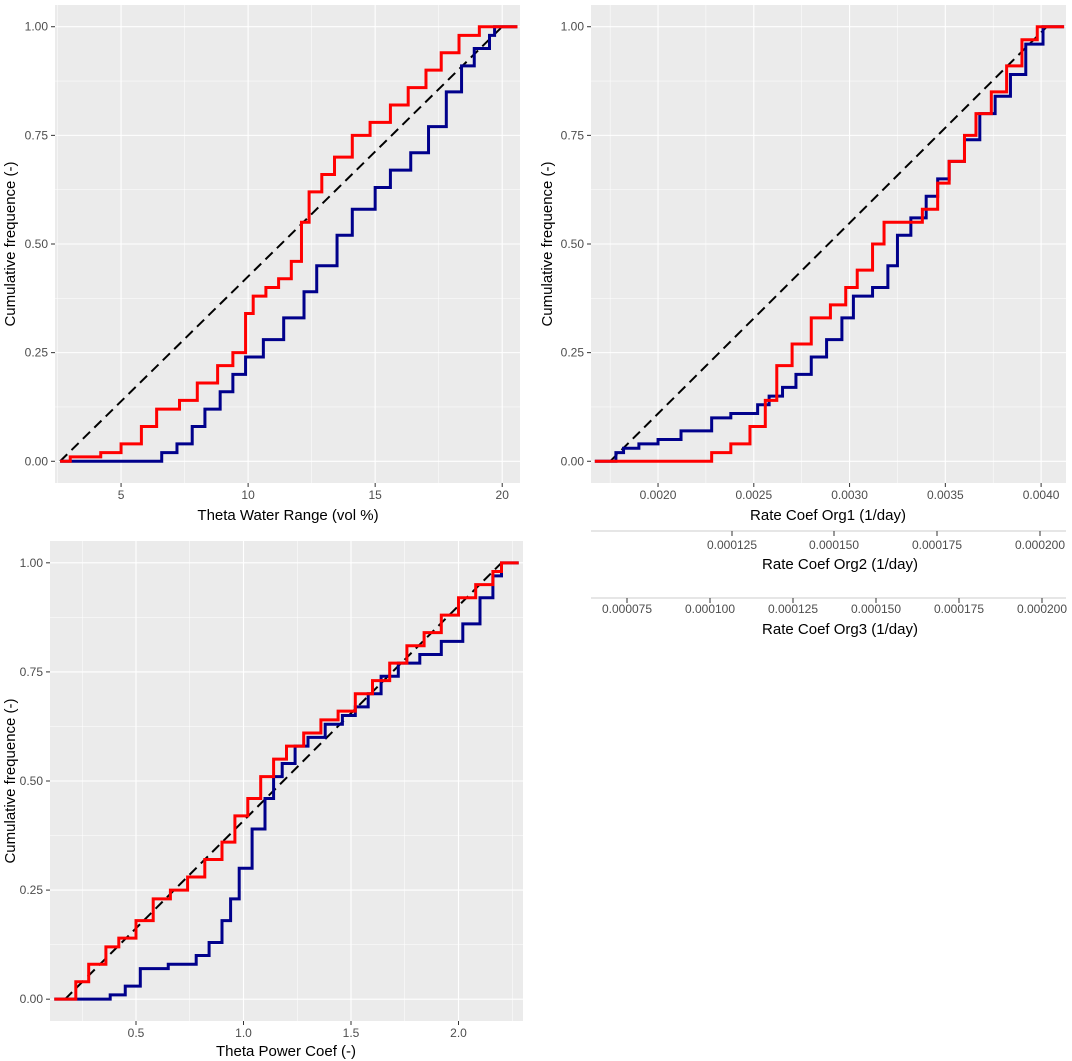  Describe the element at coordinates (286, 1051) in the screenshot. I see `x-axis-title: Theta Power Coef (-)` at that location.